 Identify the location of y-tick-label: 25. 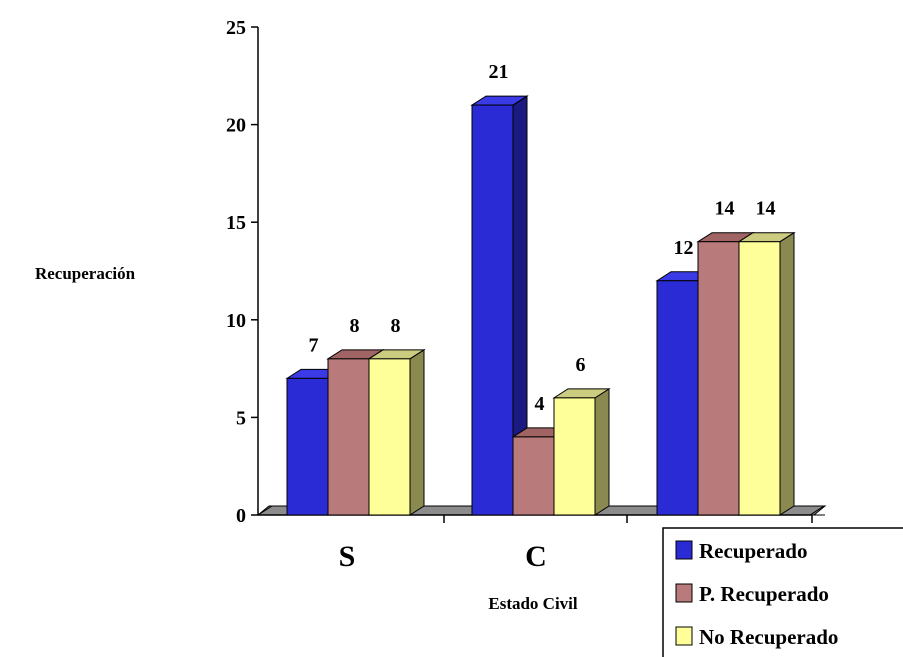
(236, 28).